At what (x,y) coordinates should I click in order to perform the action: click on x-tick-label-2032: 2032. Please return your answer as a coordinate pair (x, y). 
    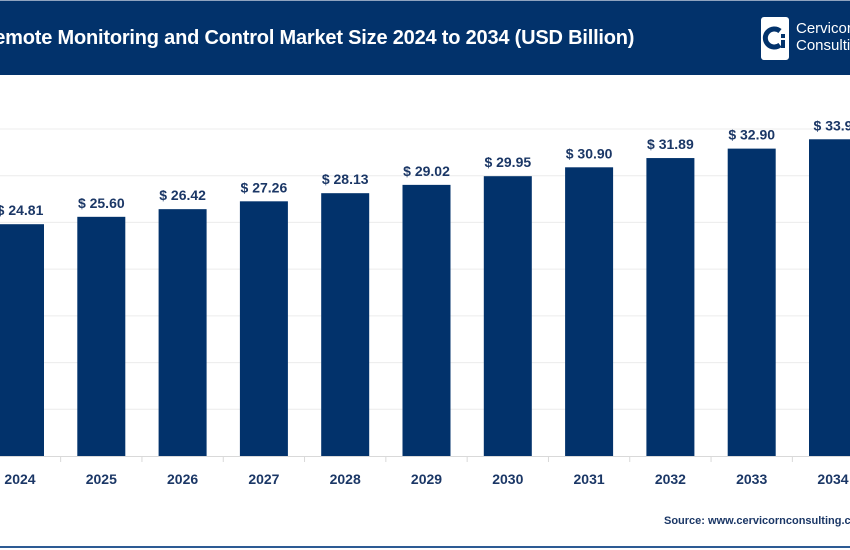
    Looking at the image, I should click on (670, 479).